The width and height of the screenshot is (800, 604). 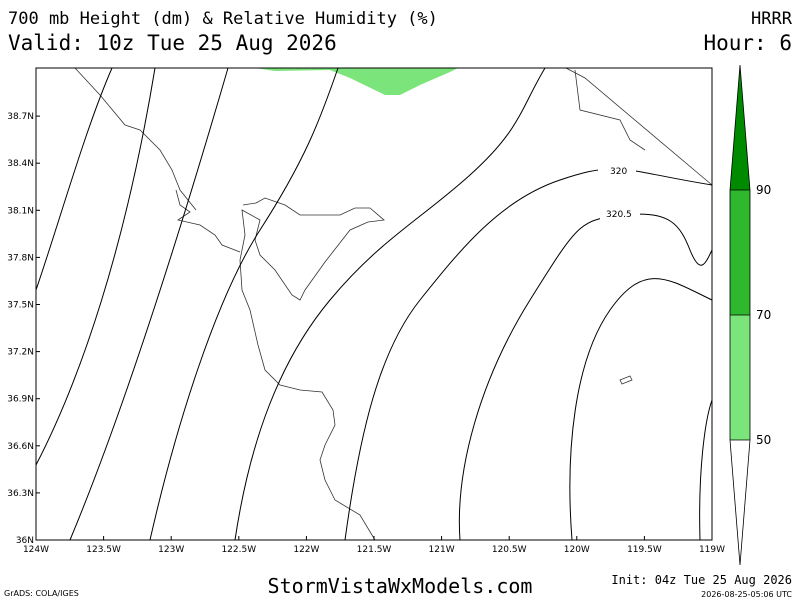 I want to click on lat-label: 37.2N, so click(x=20, y=353).